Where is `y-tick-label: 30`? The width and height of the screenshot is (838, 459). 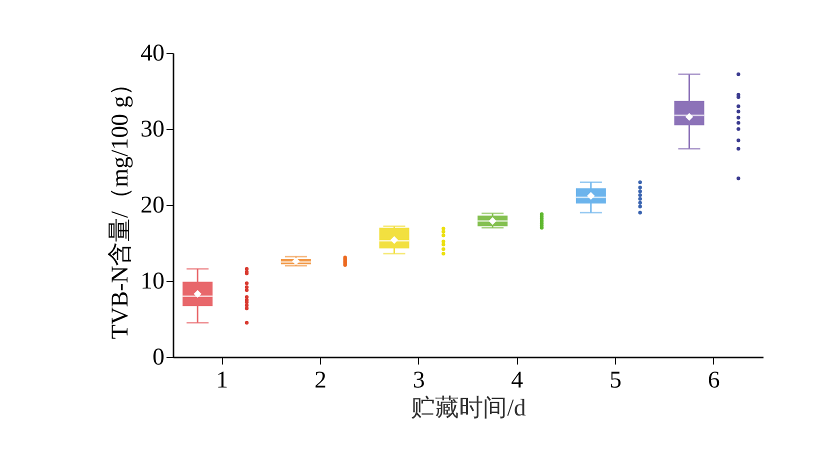
y-tick-label: 30 is located at coordinates (152, 129).